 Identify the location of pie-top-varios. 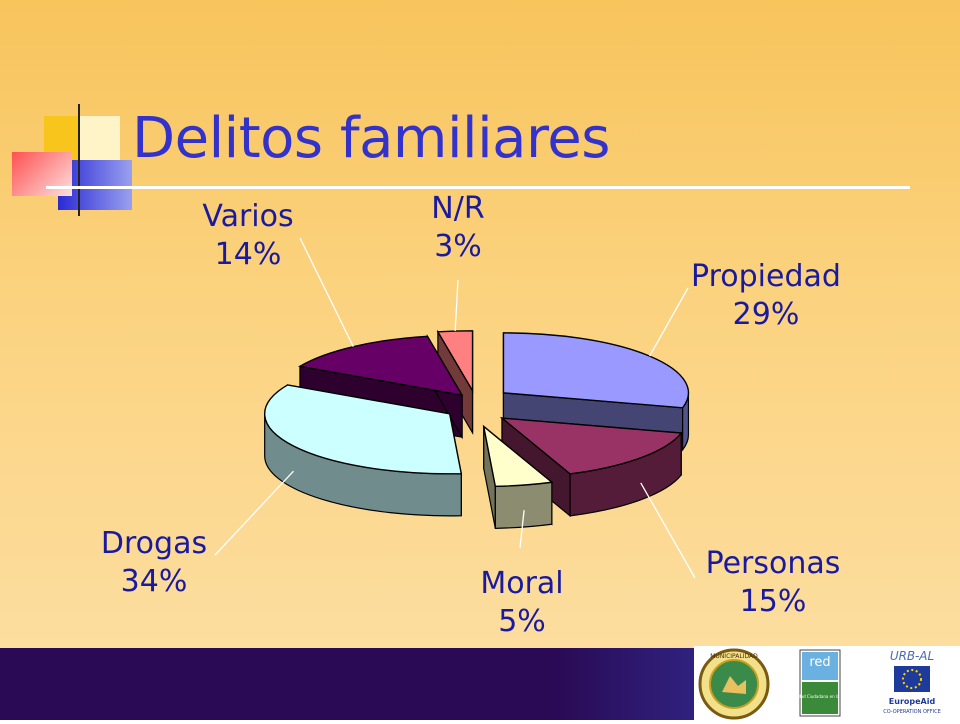
(380, 366).